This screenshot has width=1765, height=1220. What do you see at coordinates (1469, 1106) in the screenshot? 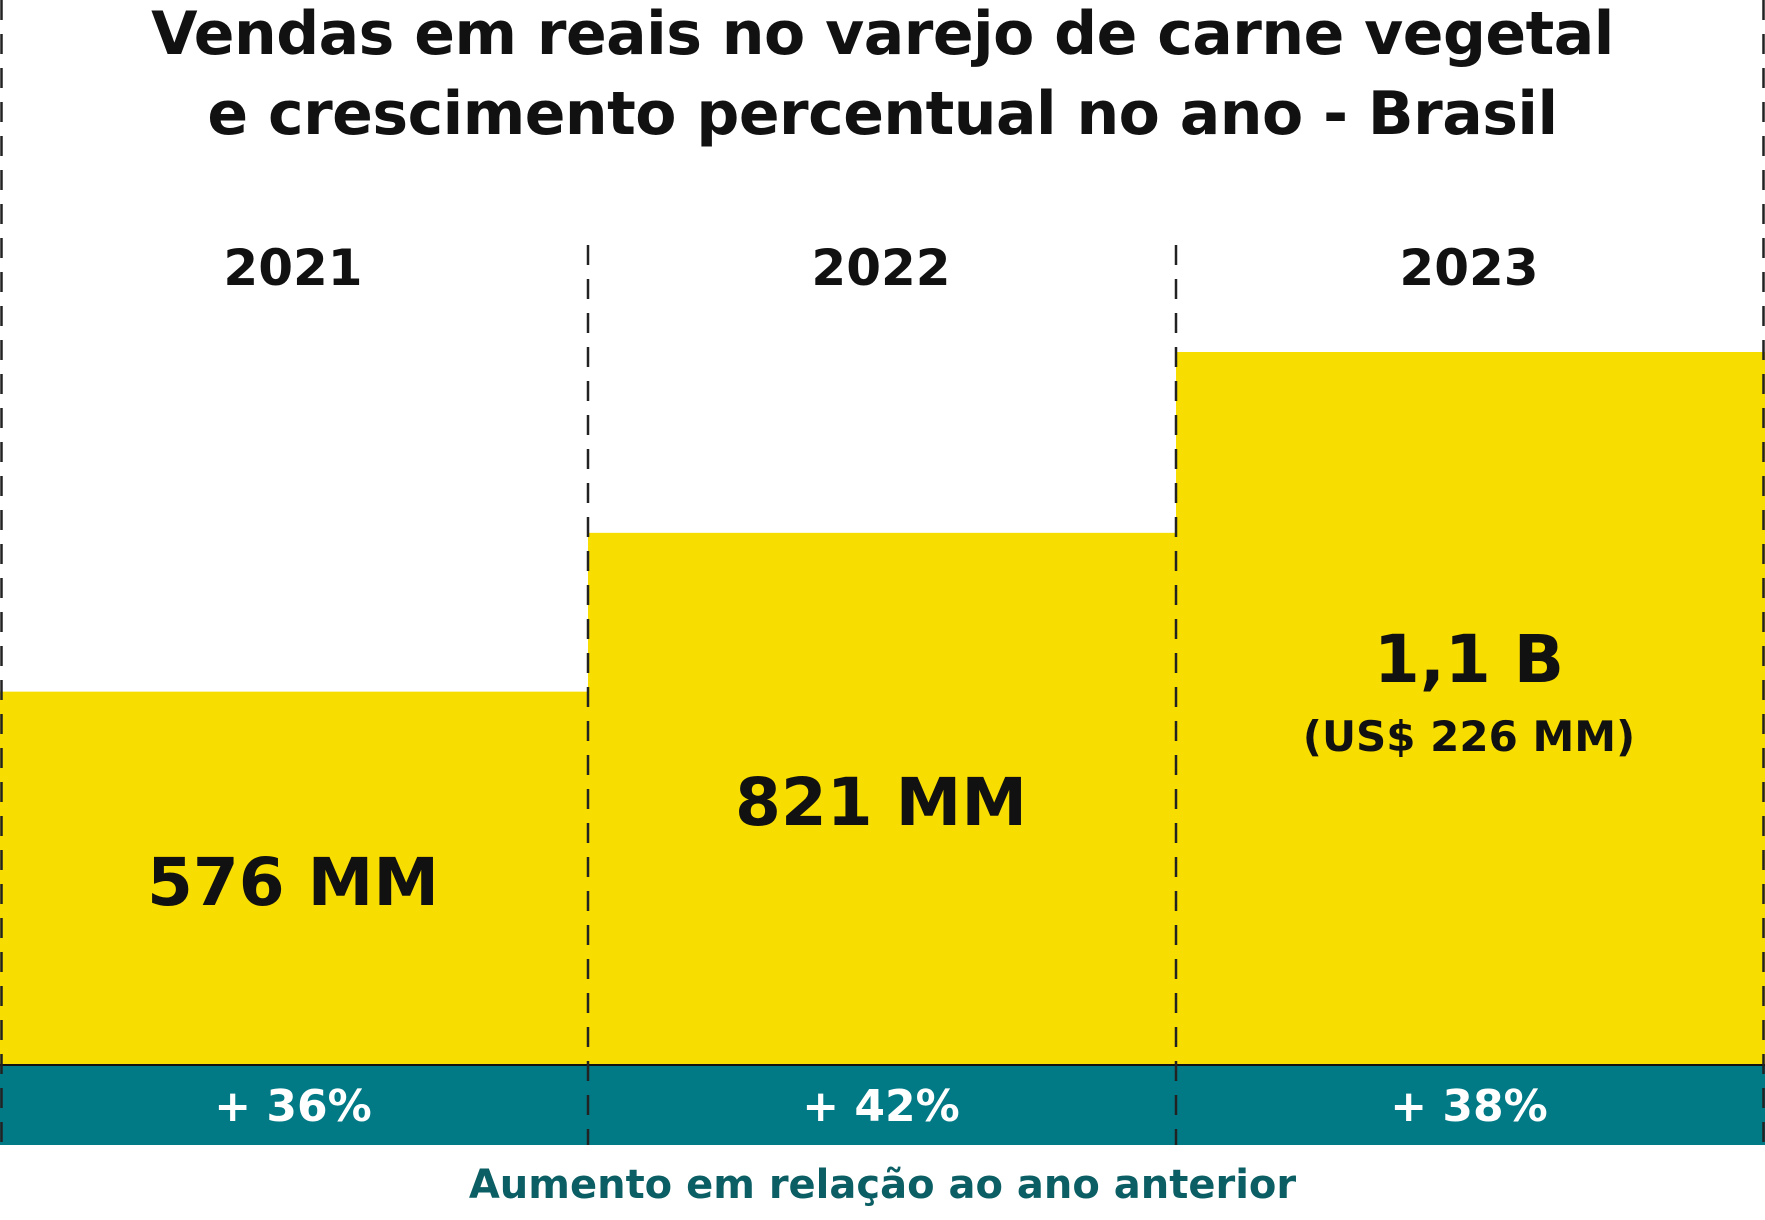
I see `growth-label-2023: + 38%` at bounding box center [1469, 1106].